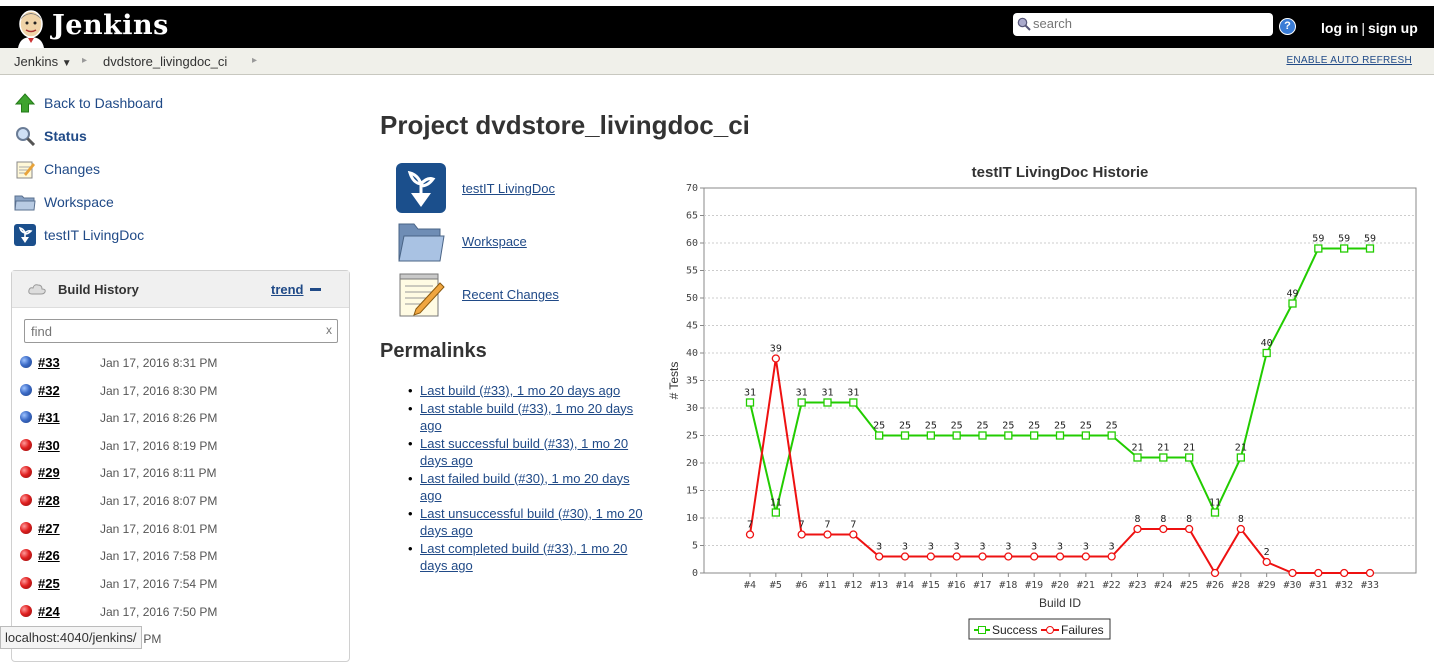 Image resolution: width=1434 pixels, height=662 pixels. I want to click on build-filter-input, so click(171, 331).